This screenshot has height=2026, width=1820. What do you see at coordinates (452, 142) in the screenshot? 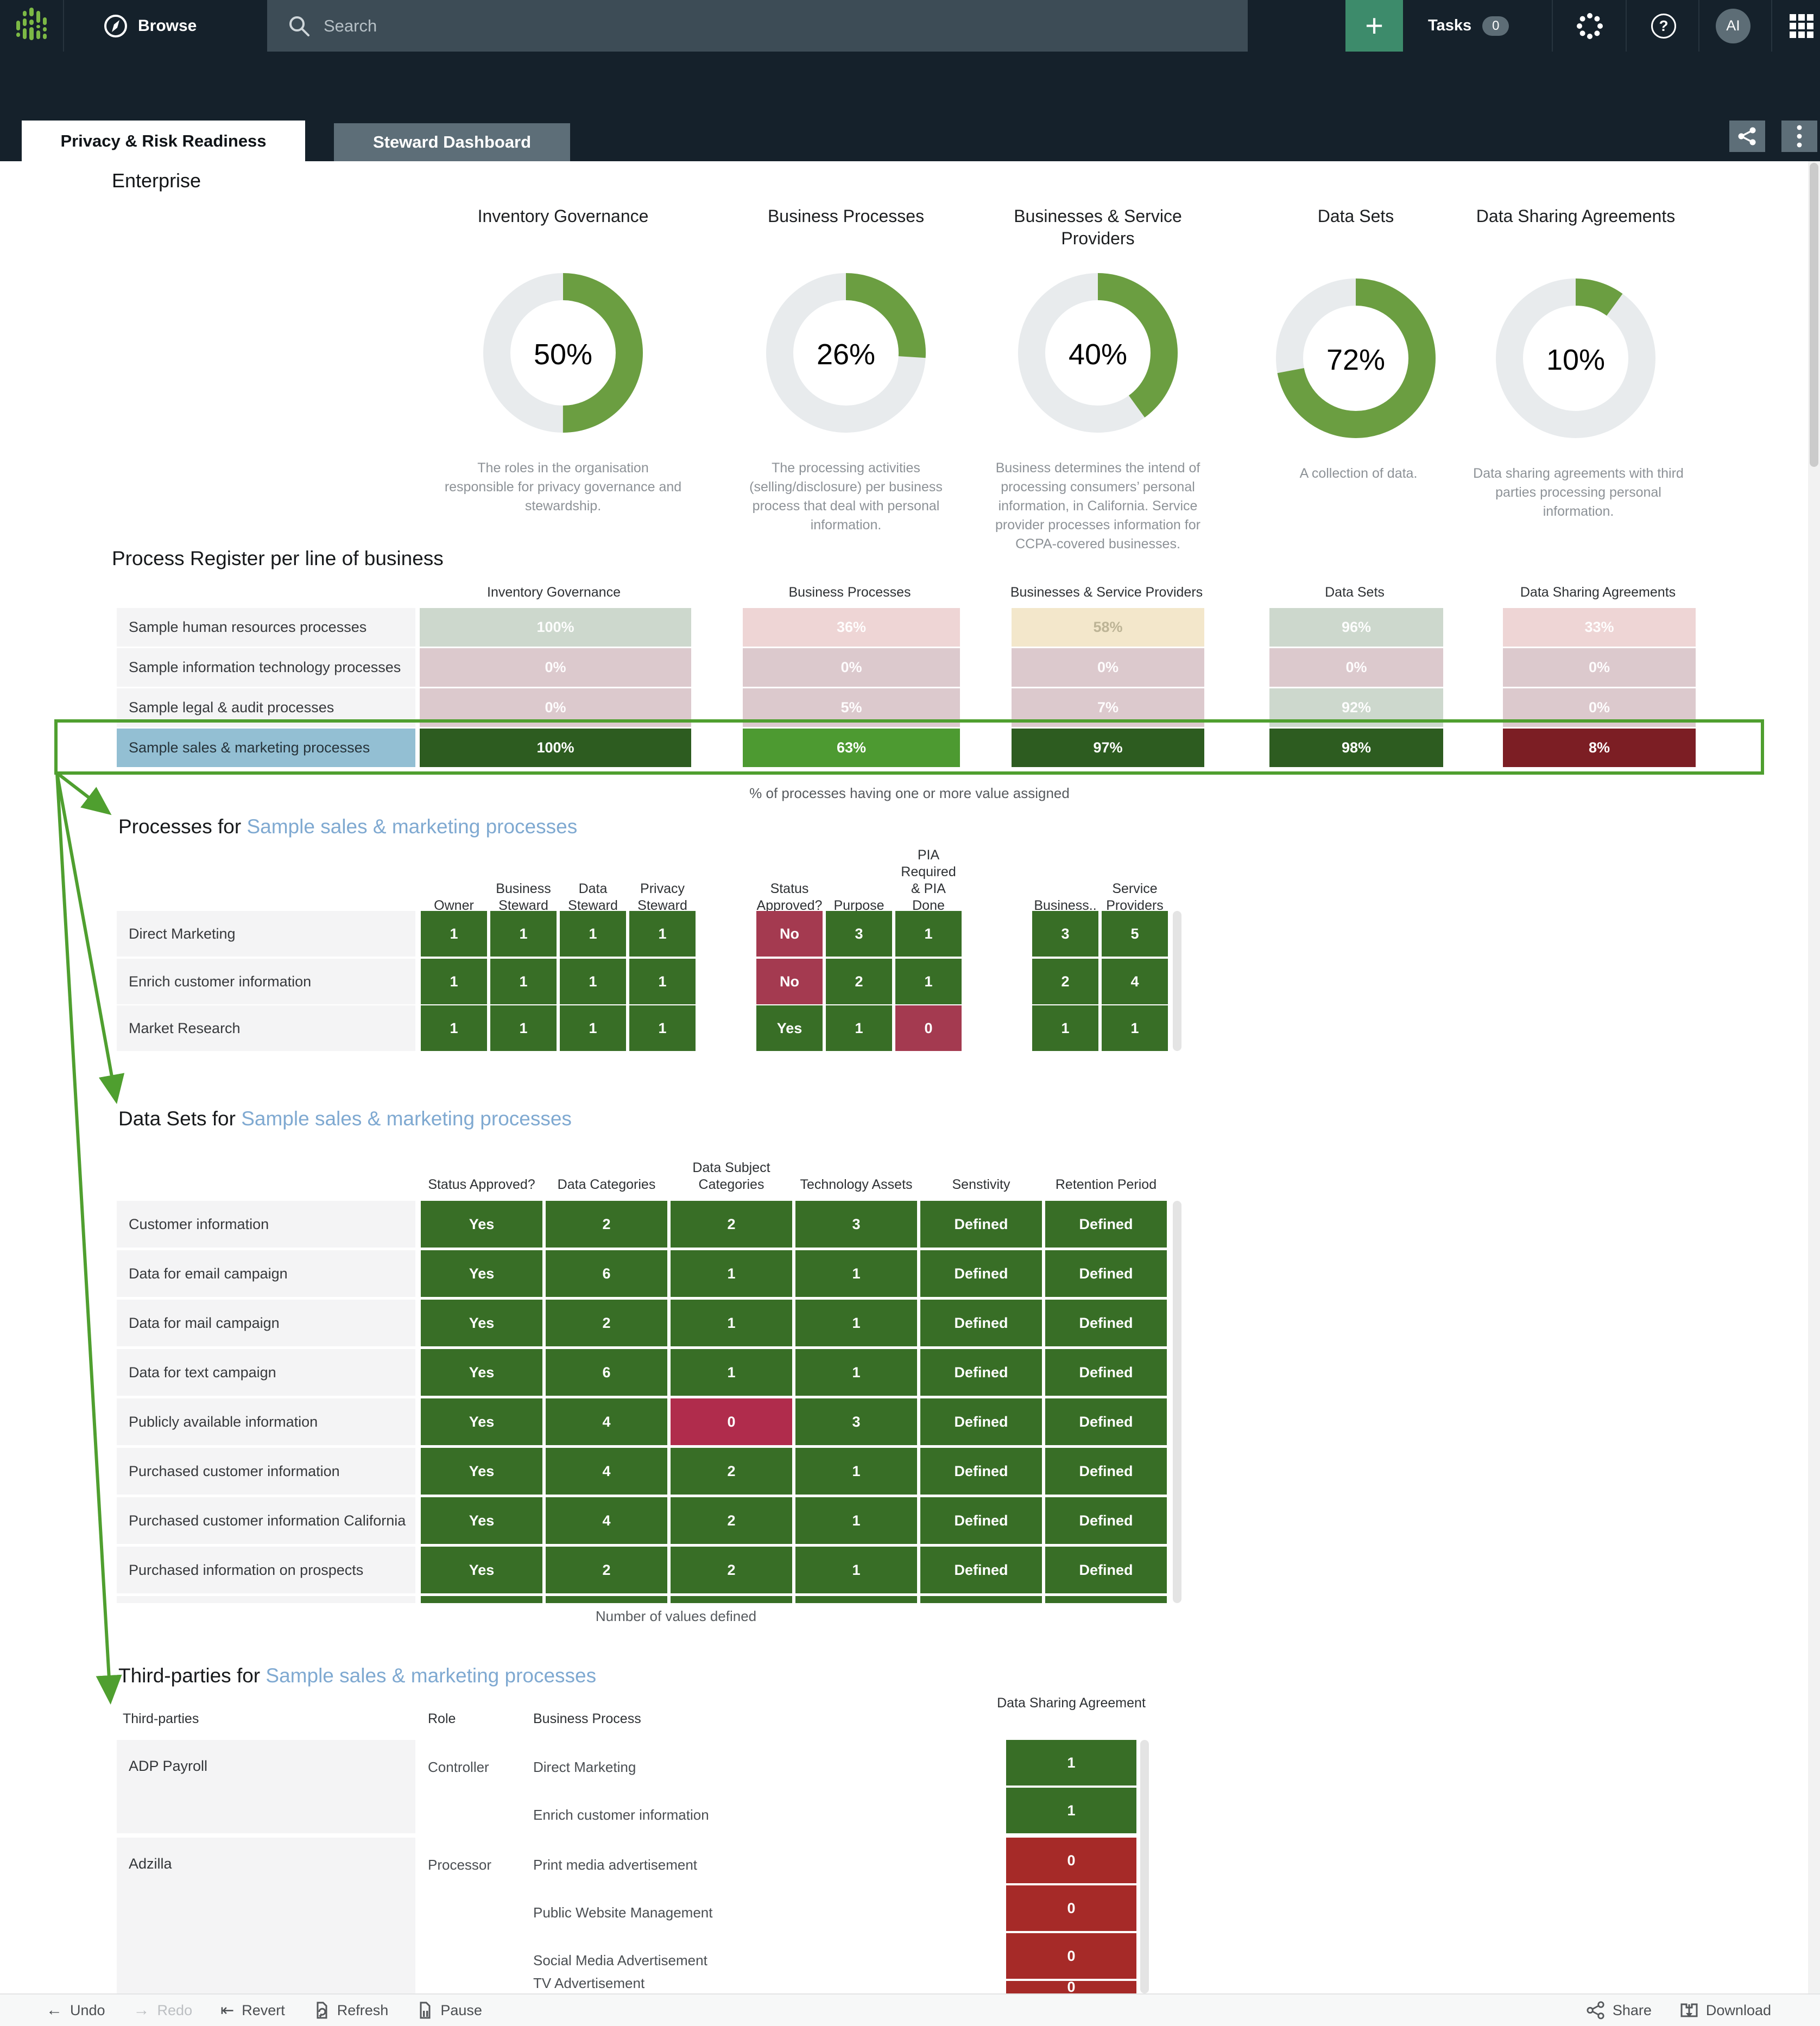
I see `tab-steward-dashboard: Steward Dashboard` at bounding box center [452, 142].